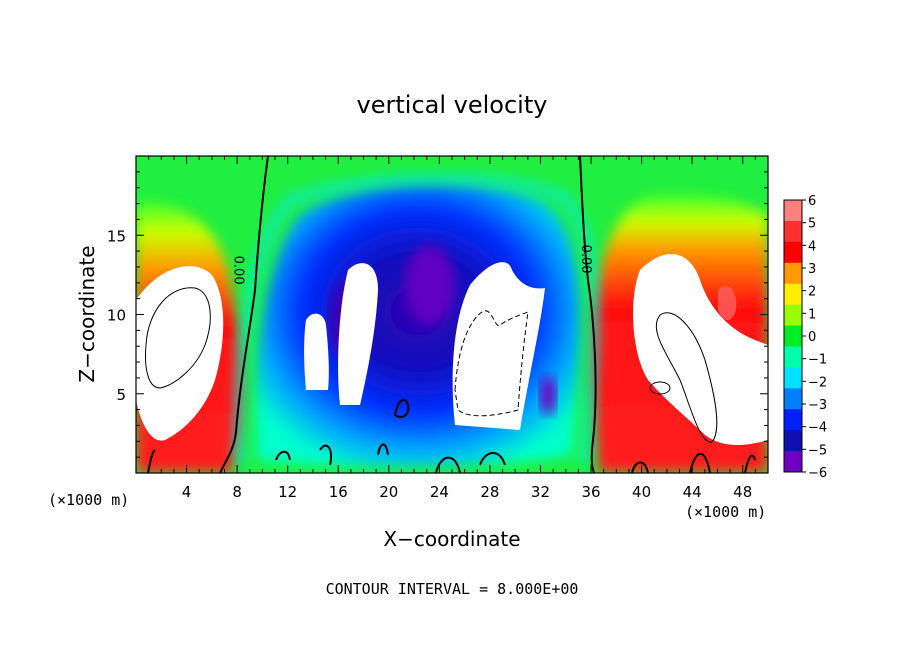  Describe the element at coordinates (439, 492) in the screenshot. I see `x-tick-label: 24` at that location.